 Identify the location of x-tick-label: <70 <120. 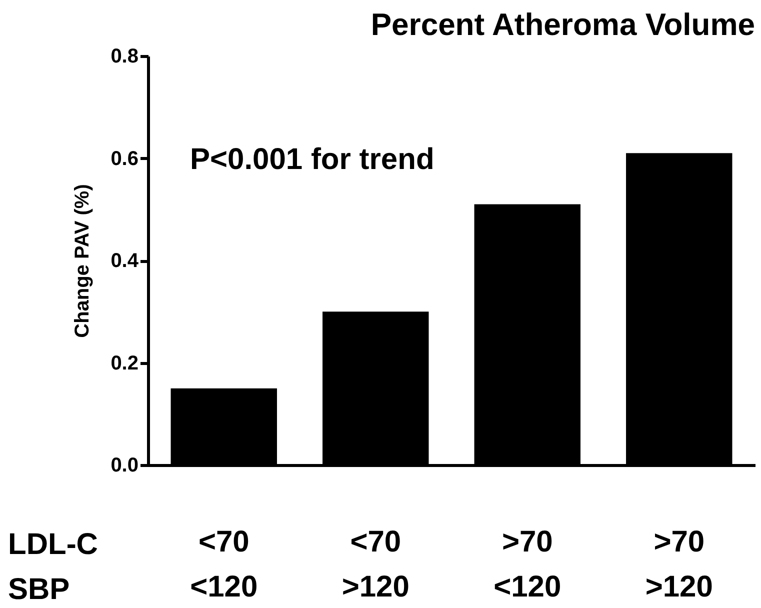
(224, 565).